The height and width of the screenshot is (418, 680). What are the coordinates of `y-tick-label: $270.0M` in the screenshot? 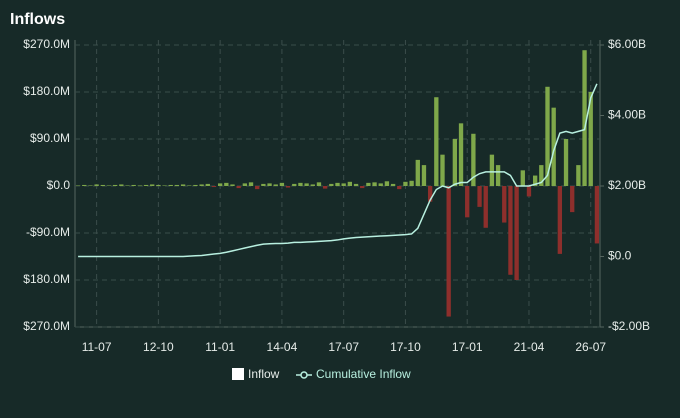 It's located at (46, 44).